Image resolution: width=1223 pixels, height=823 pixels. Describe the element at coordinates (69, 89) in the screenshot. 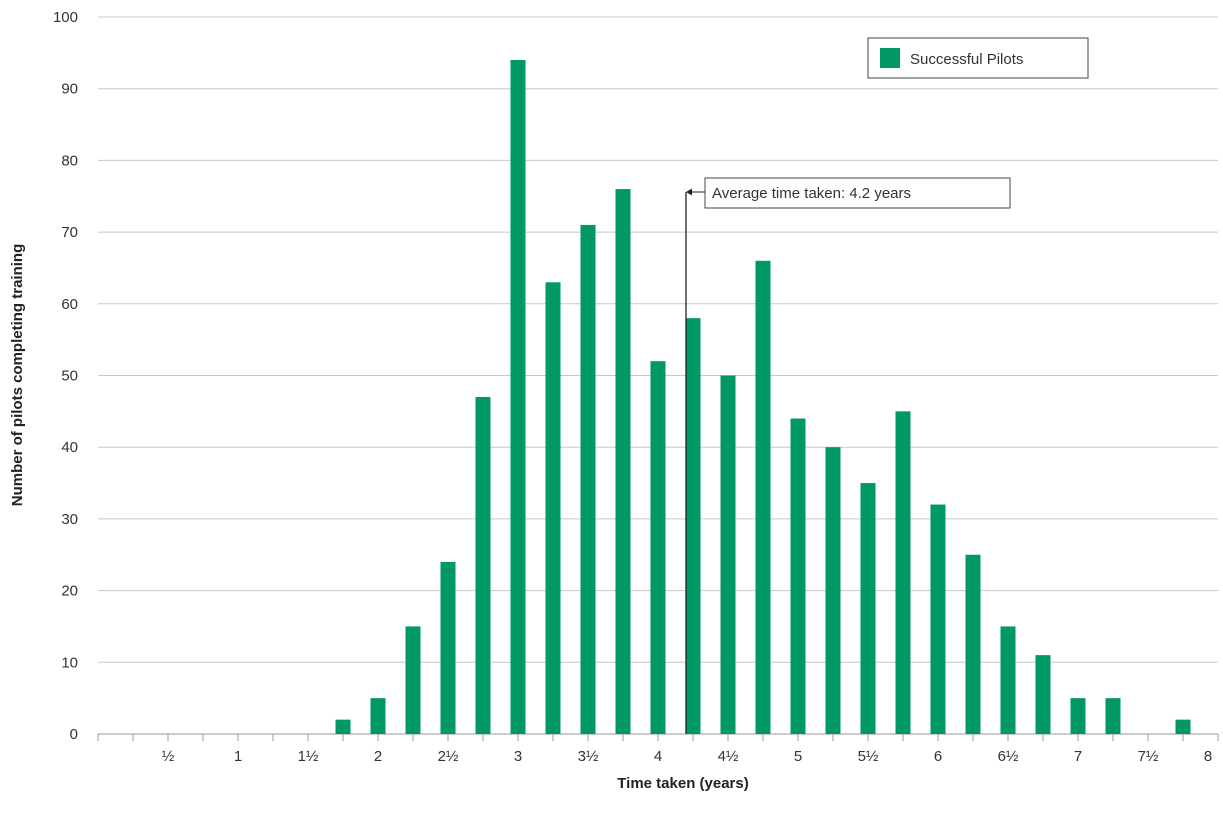

I see `y-tick-label: 90` at that location.